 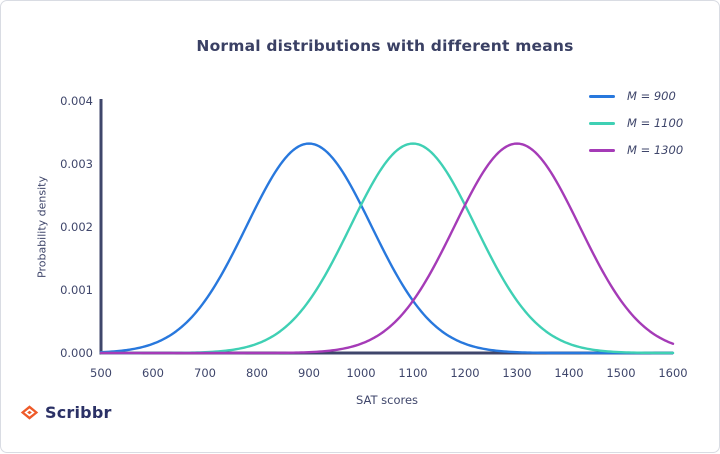 I want to click on legend: M = 900 M = 1100 M = 1300, so click(x=636, y=123).